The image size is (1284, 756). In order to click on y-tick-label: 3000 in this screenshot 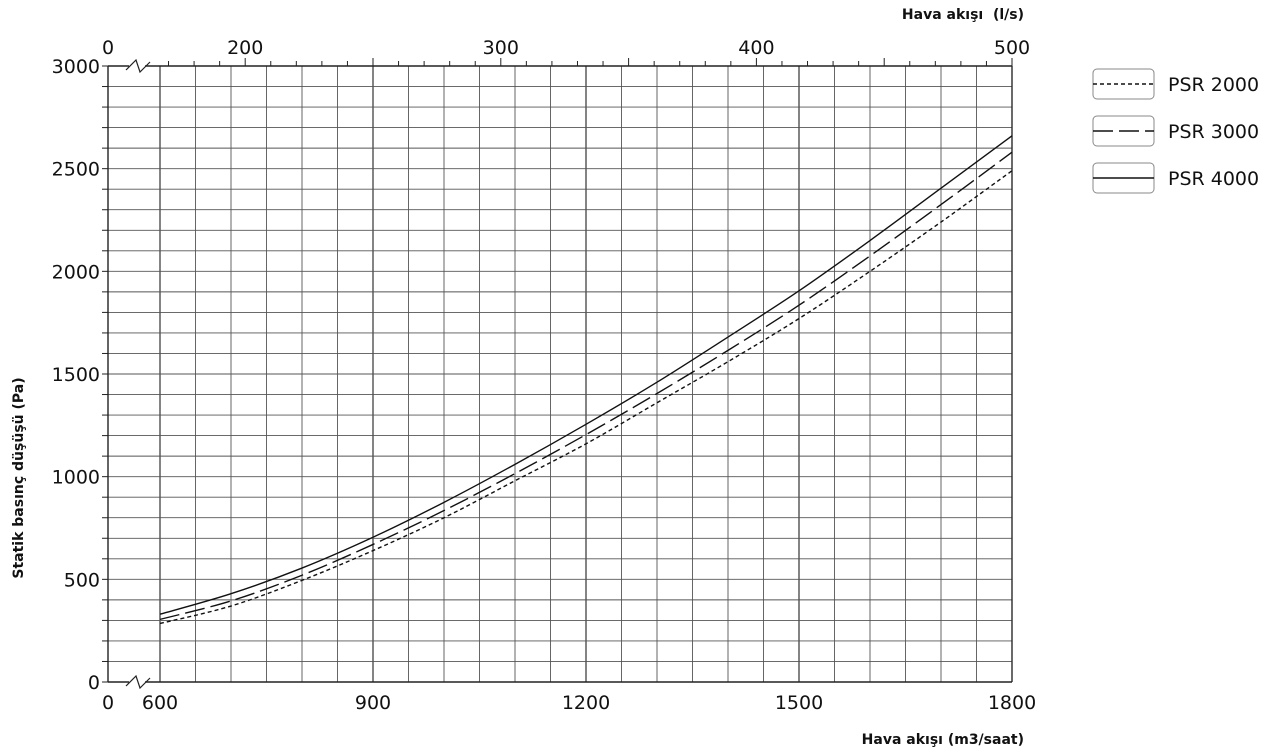, I will do `click(76, 67)`.